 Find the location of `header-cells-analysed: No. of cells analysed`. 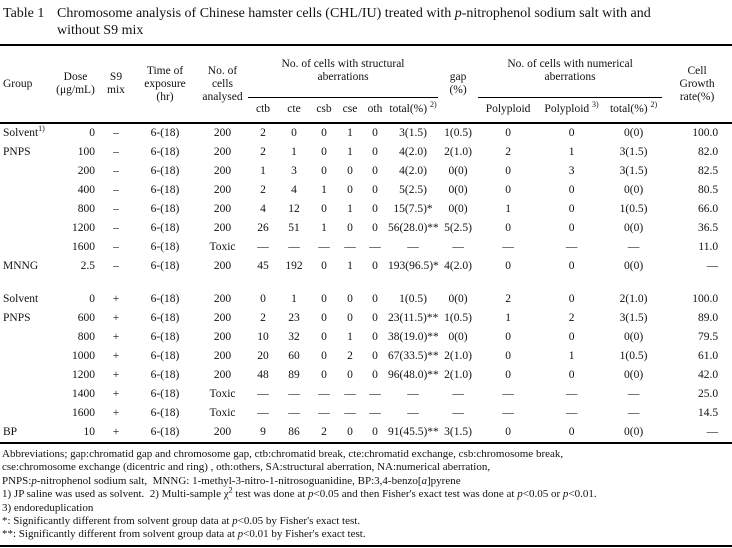

header-cells-analysed: No. of cells analysed is located at coordinates (222, 83).